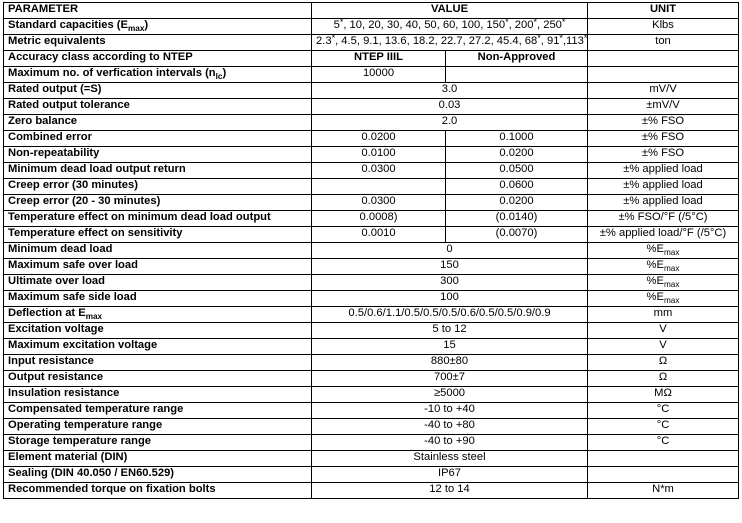 The height and width of the screenshot is (523, 742). Describe the element at coordinates (378, 154) in the screenshot. I see `value-cell-approved: 0.0100` at that location.